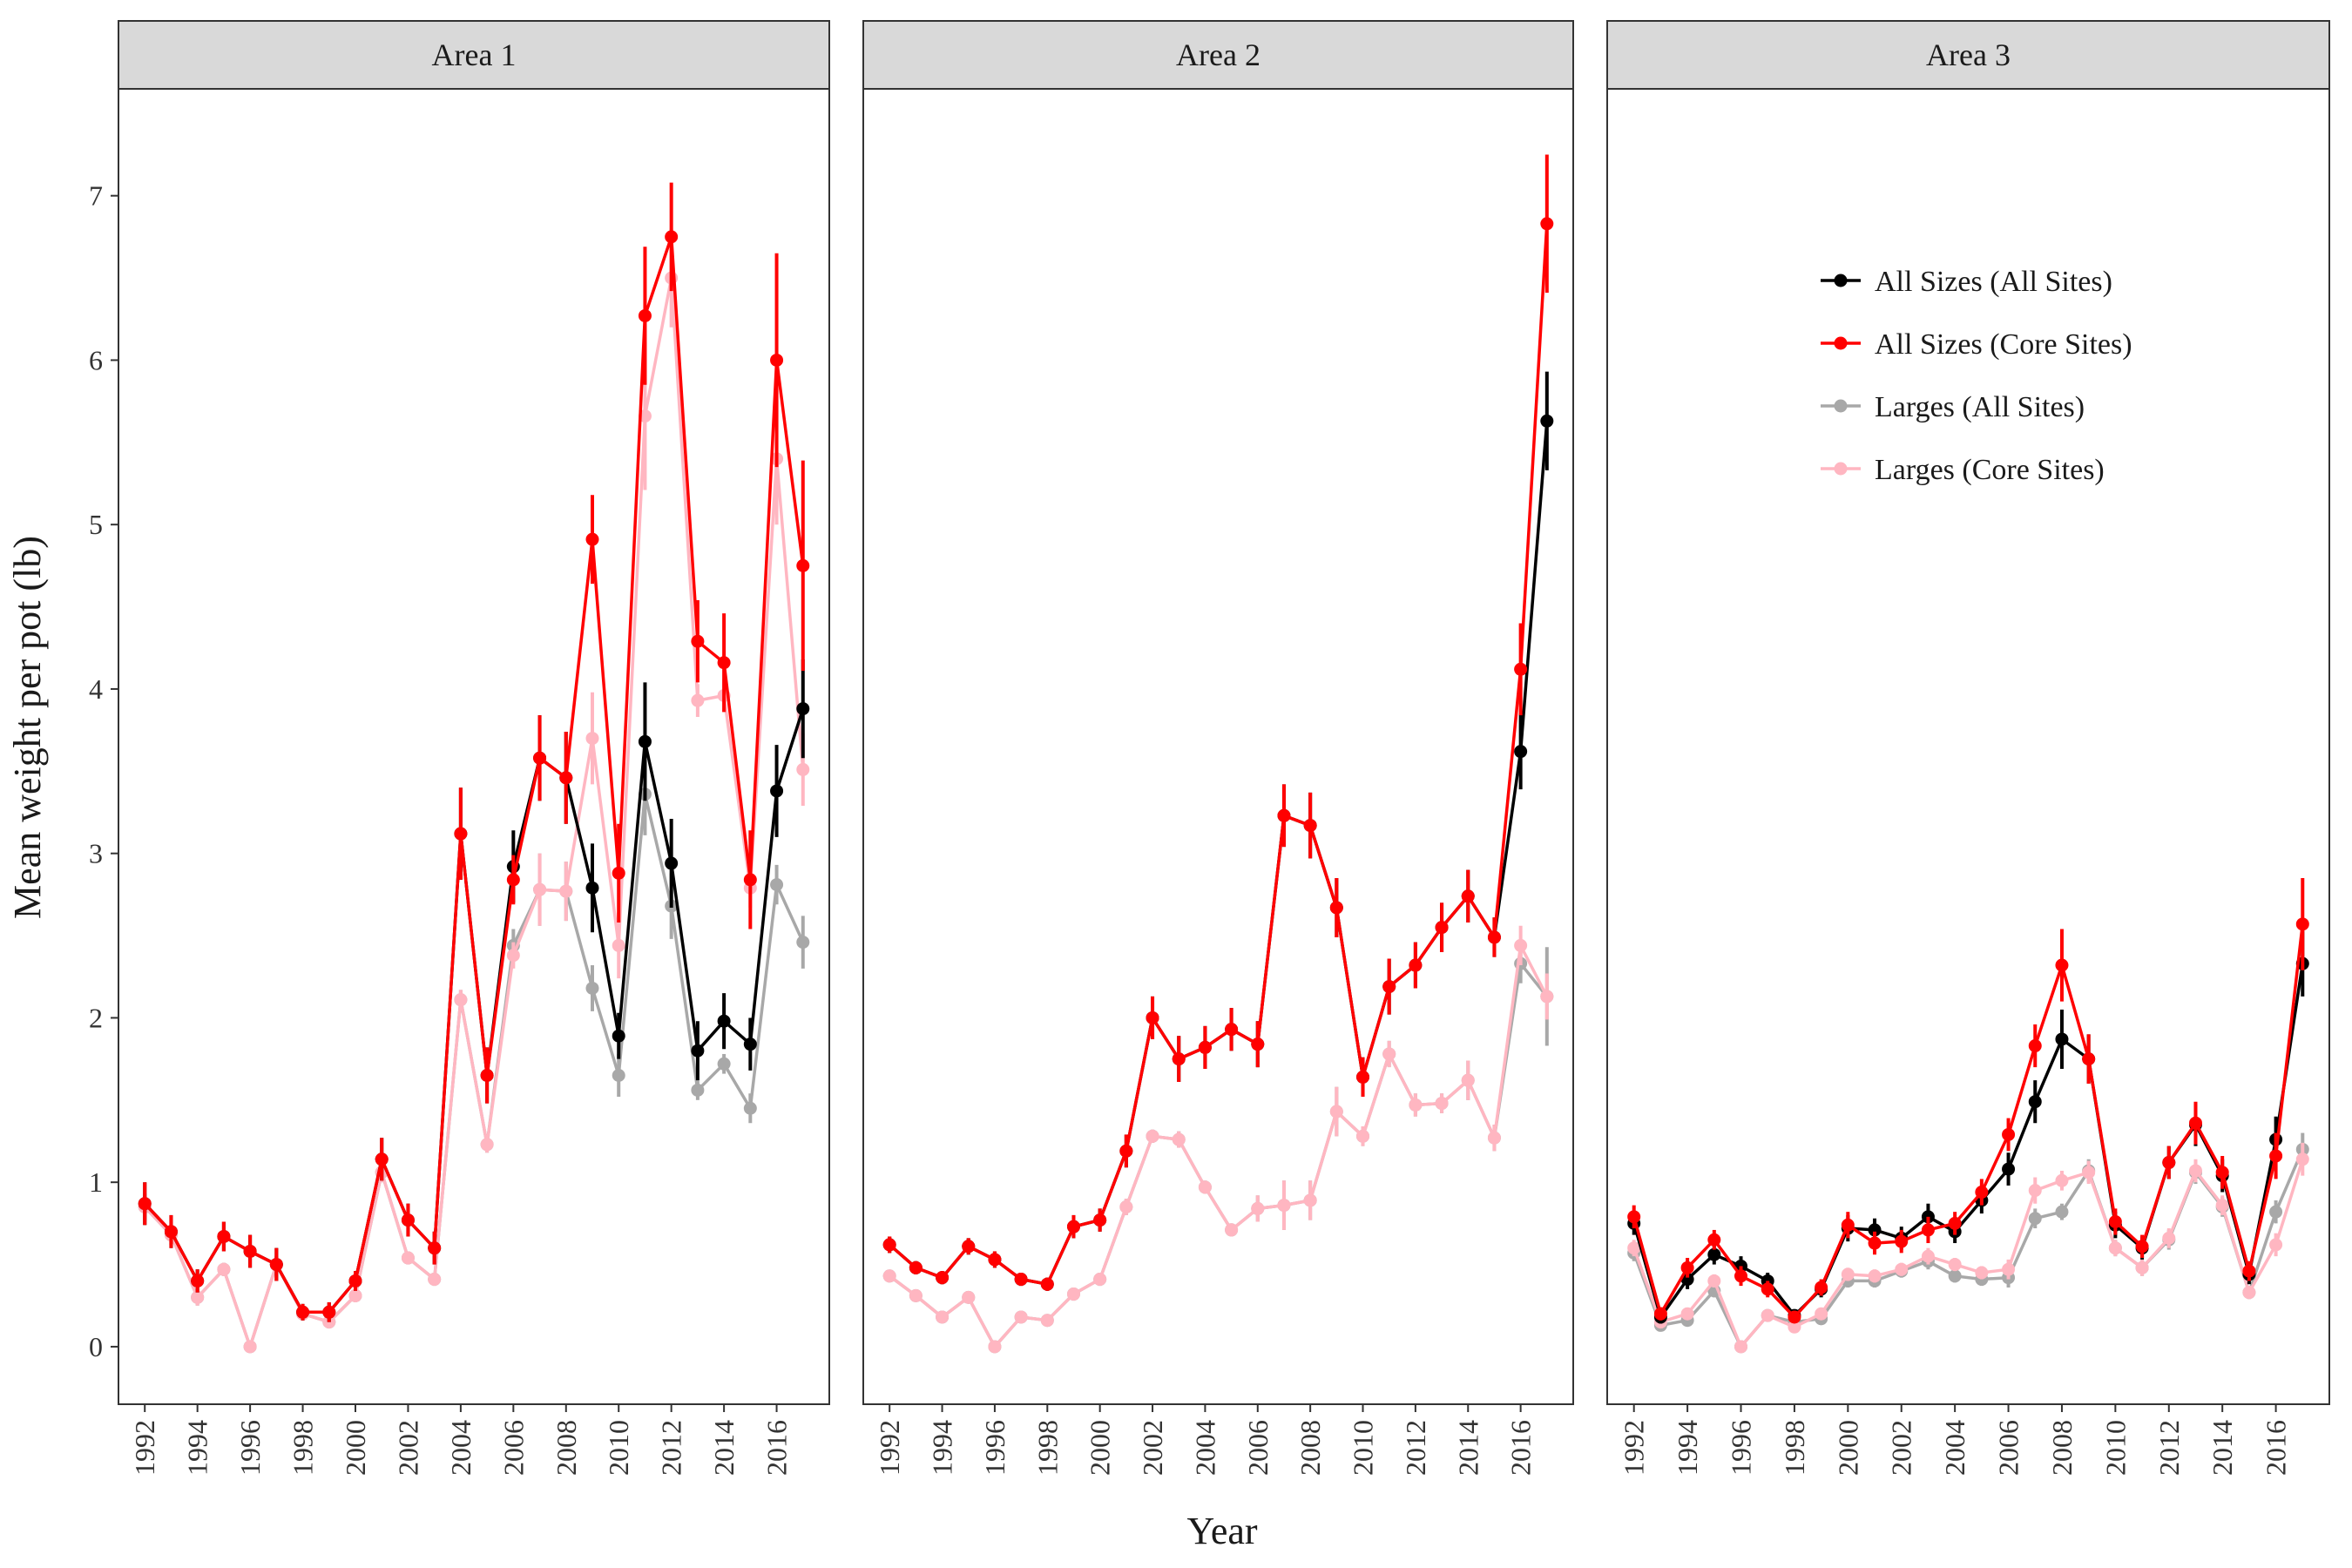  Describe the element at coordinates (1468, 1448) in the screenshot. I see `x-tick-label: 2014` at that location.